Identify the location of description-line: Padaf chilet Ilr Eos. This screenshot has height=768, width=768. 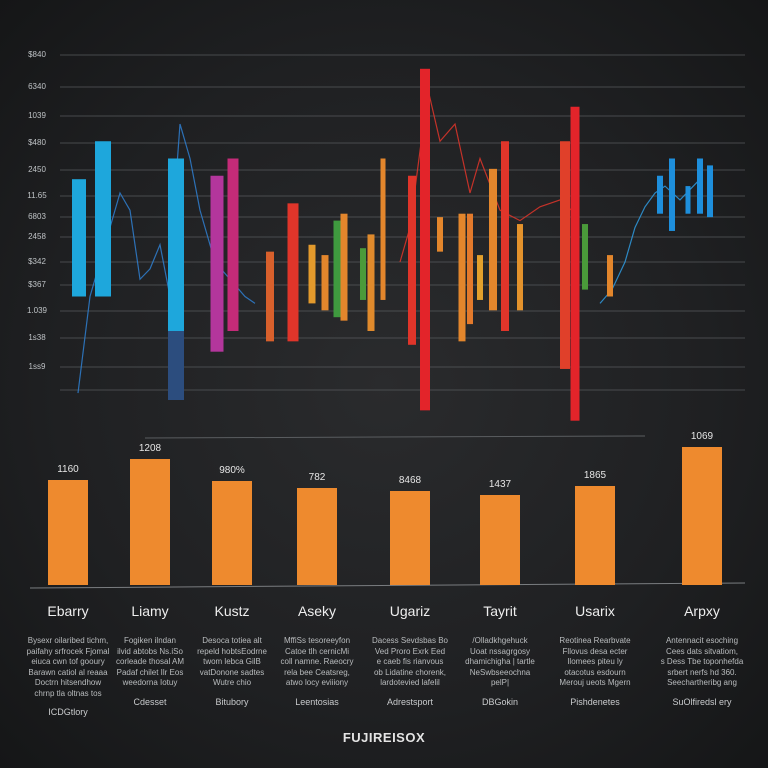
(150, 672).